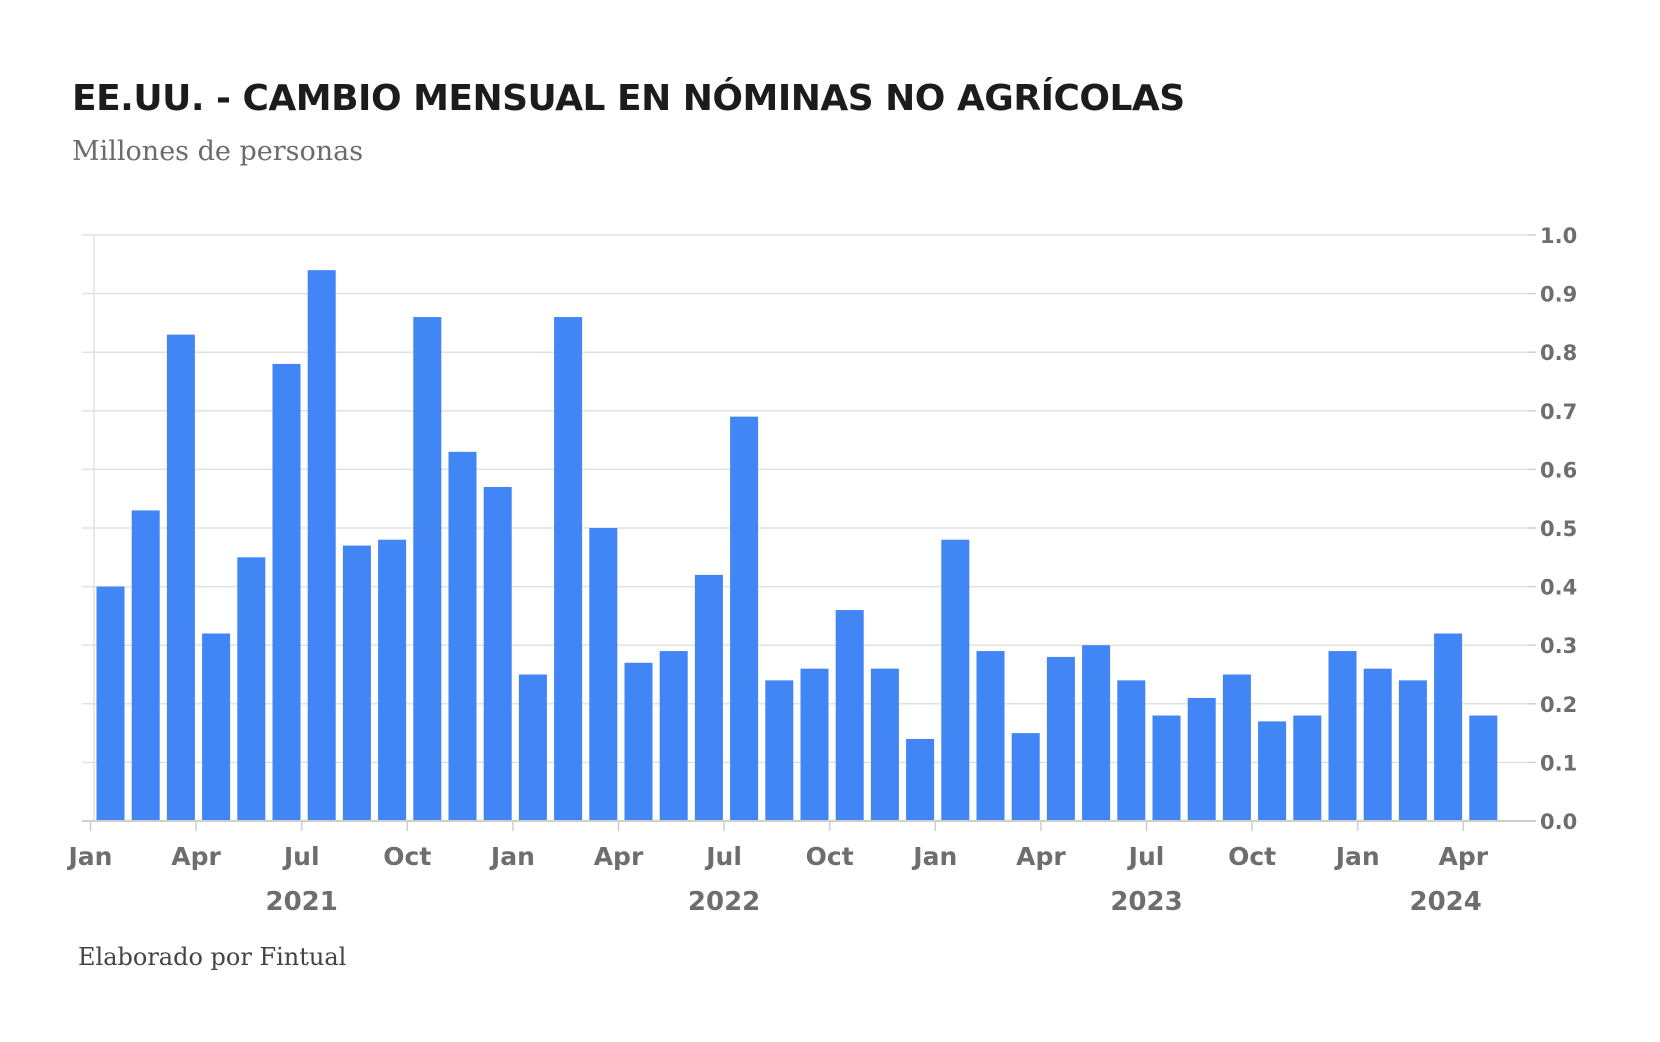 The image size is (1660, 1042). What do you see at coordinates (1558, 588) in the screenshot?
I see `y-tick-label: 0.4` at bounding box center [1558, 588].